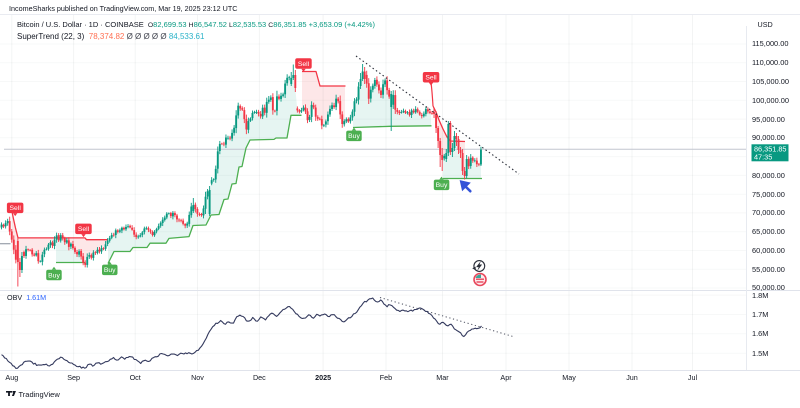 The height and width of the screenshot is (408, 800). Describe the element at coordinates (770, 149) in the screenshot. I see `svg-text: 86,351.85` at that location.